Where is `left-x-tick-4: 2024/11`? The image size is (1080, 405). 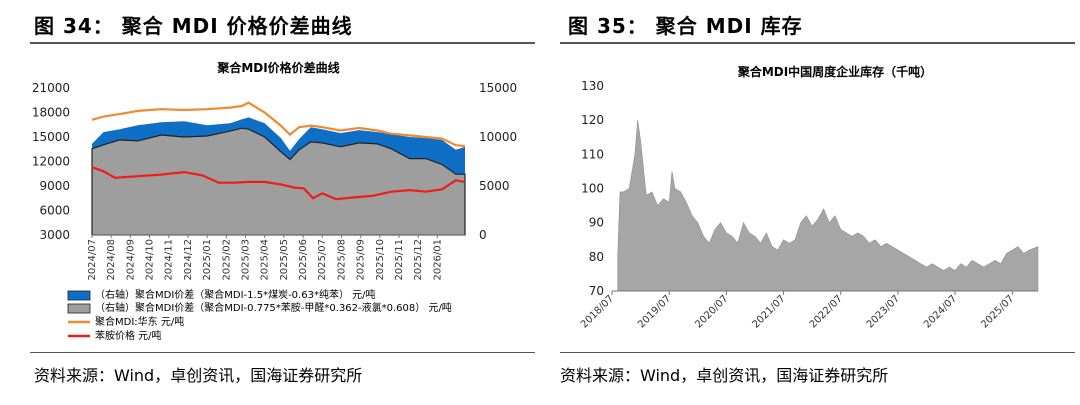 left-x-tick-4: 2024/11 is located at coordinates (169, 260).